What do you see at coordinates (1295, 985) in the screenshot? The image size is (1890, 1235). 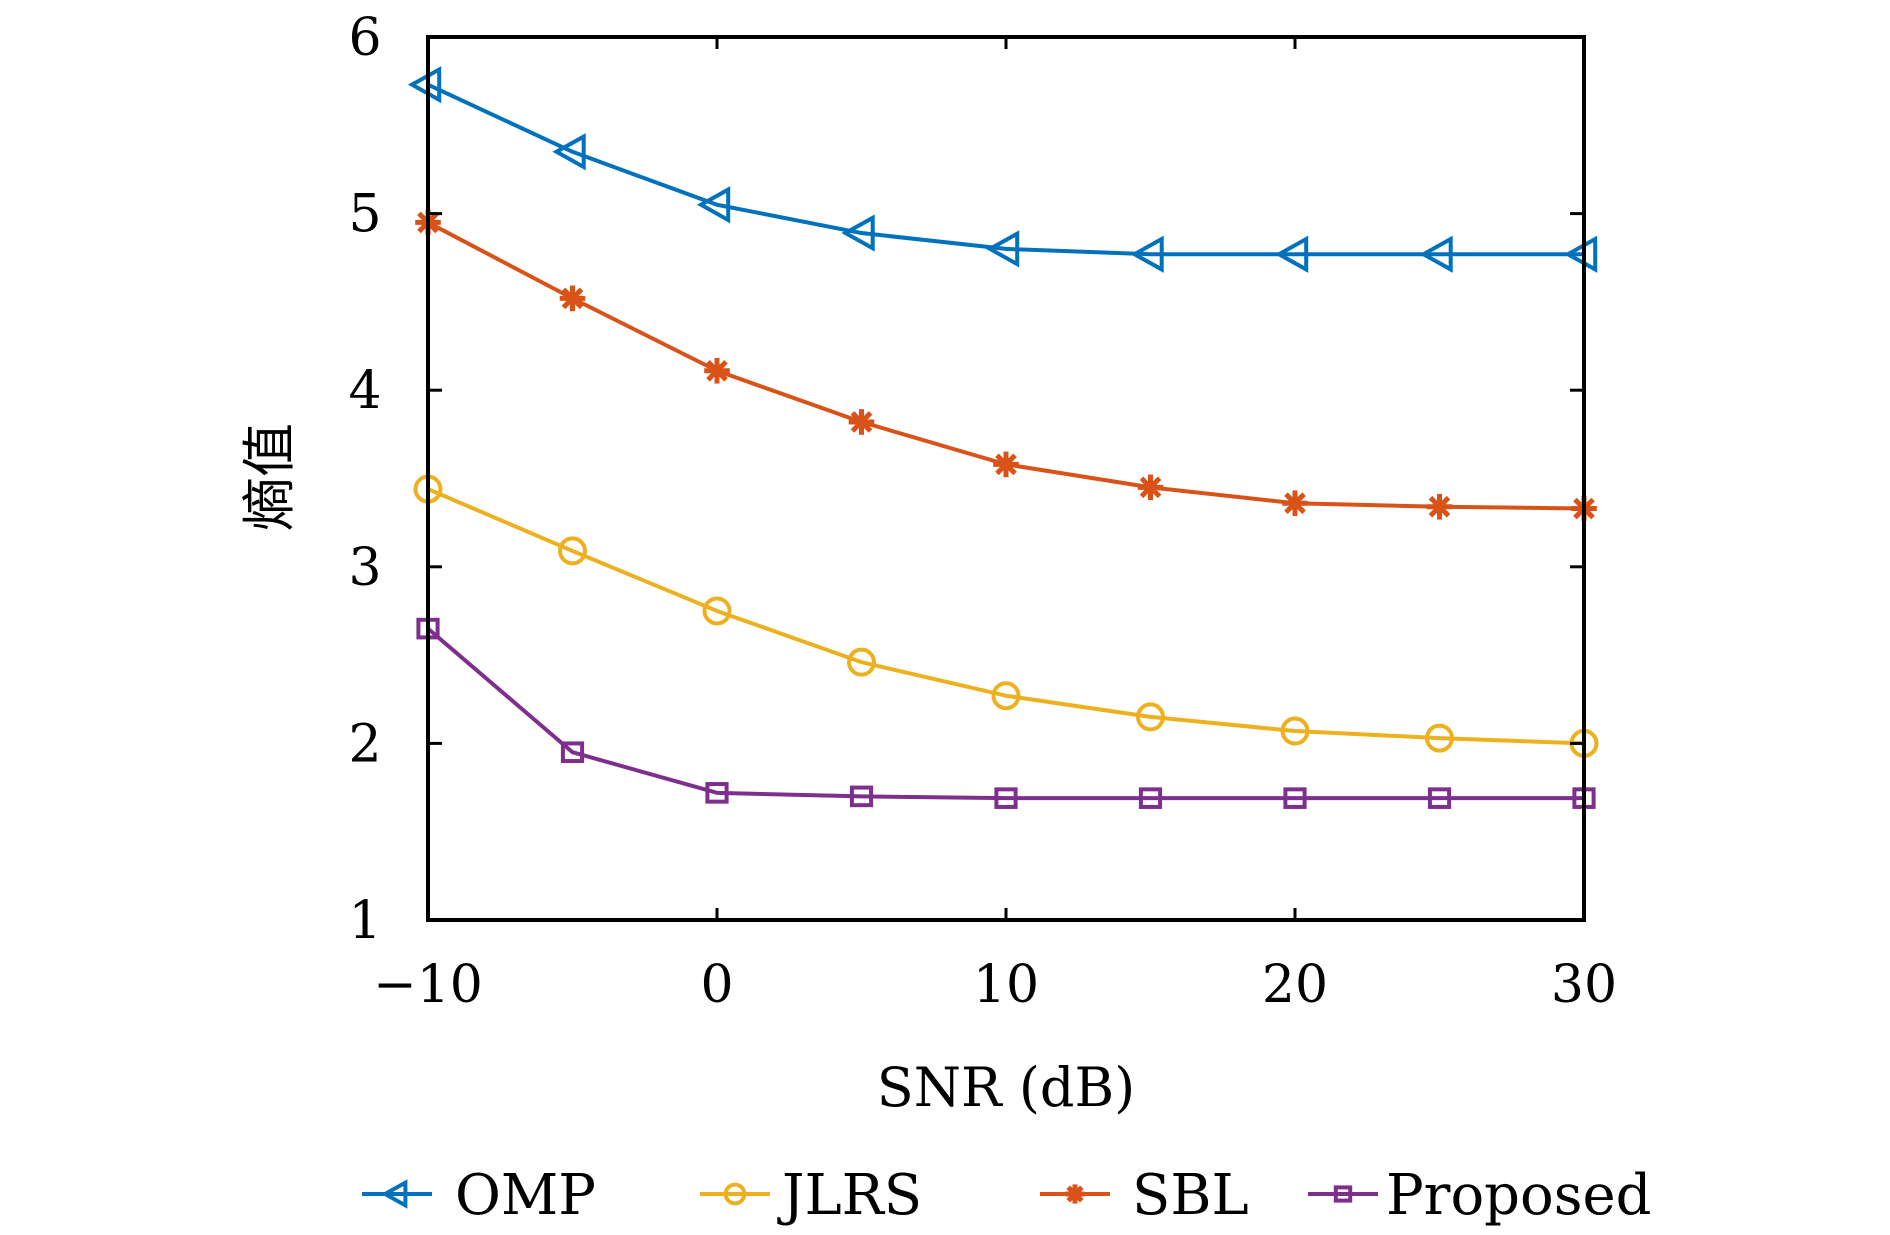 I see `x-tick-label: 20` at bounding box center [1295, 985].